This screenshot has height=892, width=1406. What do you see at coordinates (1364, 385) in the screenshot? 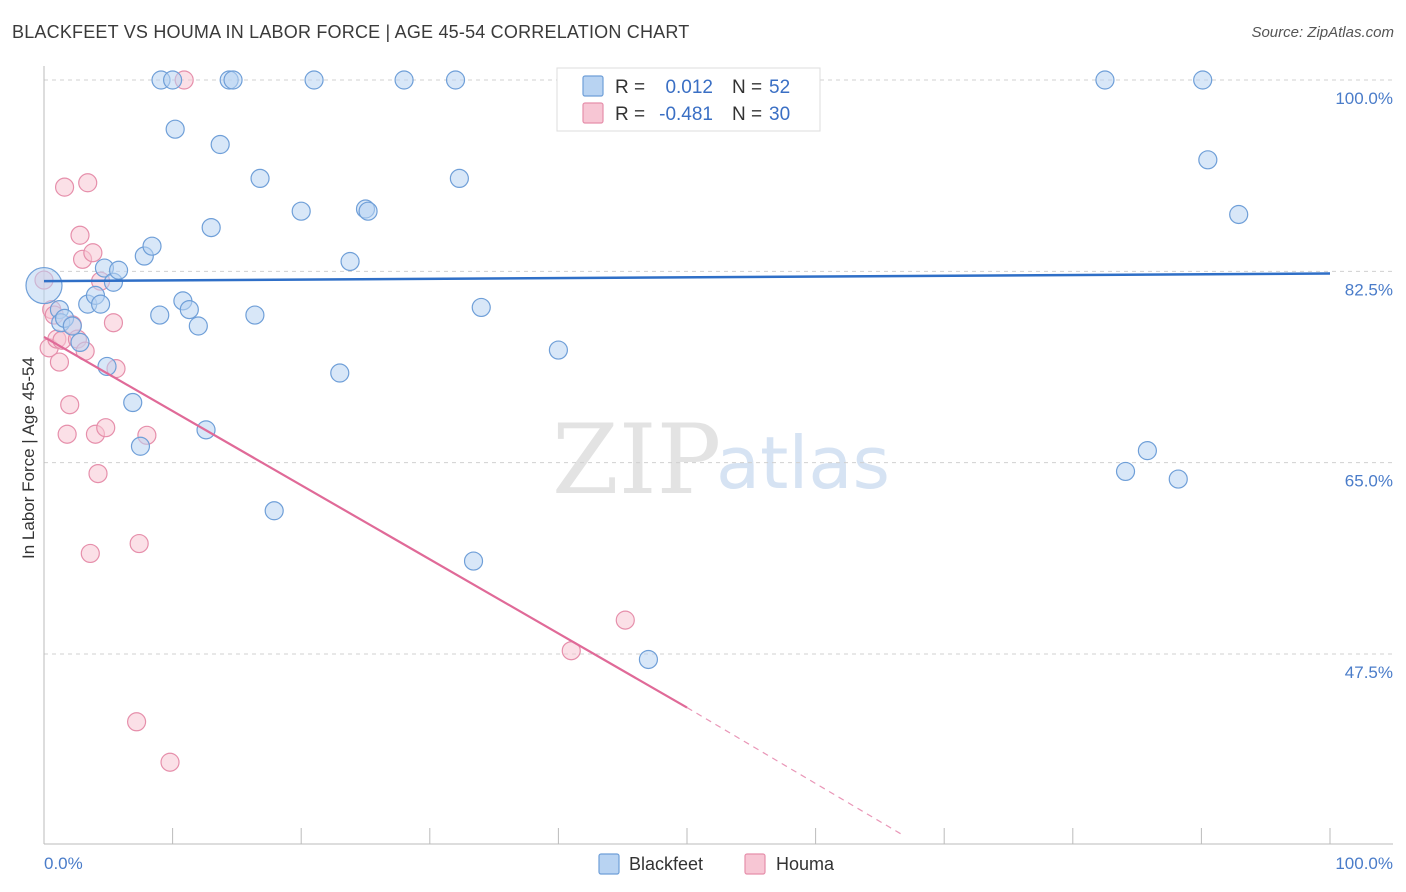
I see `y-tick-labels: 47.5% 65.0% 82.5% 100.0%` at bounding box center [1364, 385].